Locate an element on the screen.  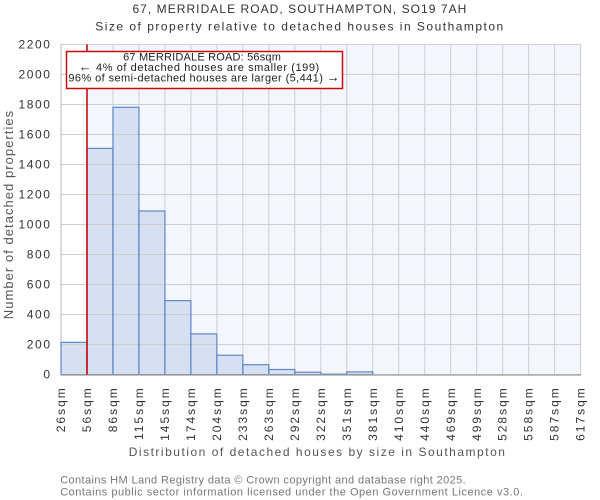
svg-text: 558sqm is located at coordinates (529, 413).